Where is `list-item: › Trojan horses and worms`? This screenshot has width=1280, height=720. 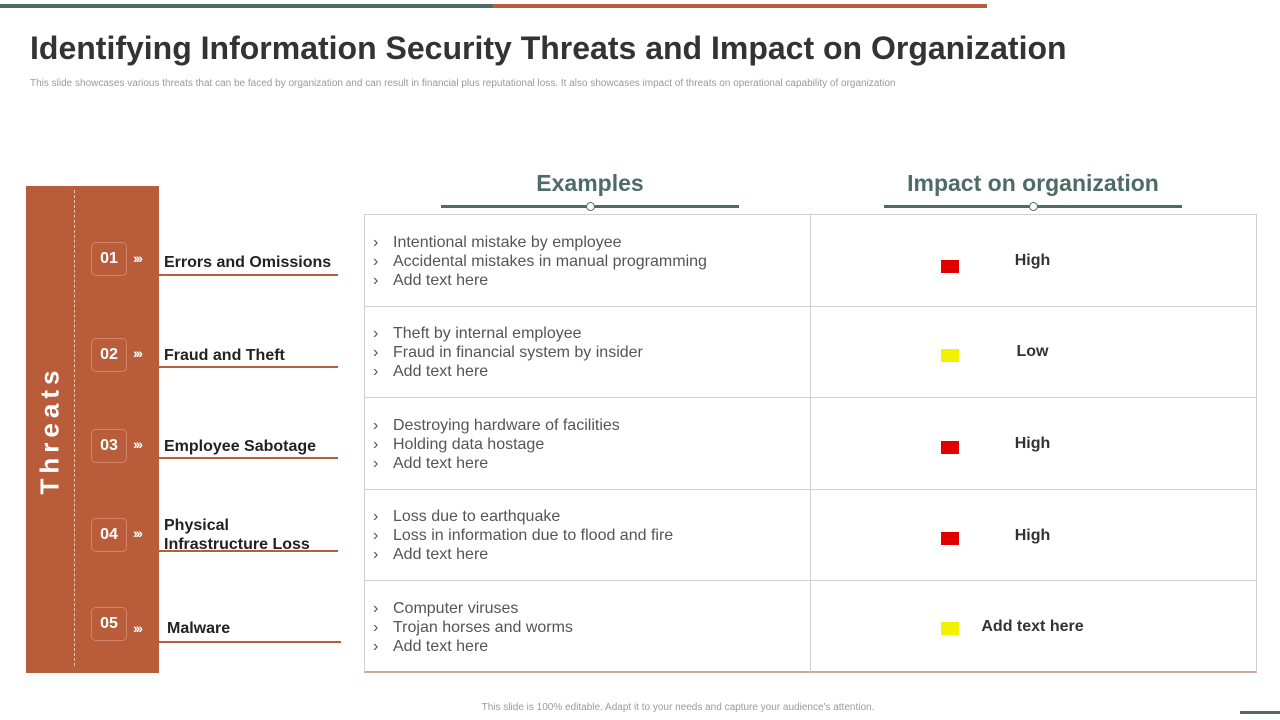
list-item: › Trojan horses and worms is located at coordinates (473, 627).